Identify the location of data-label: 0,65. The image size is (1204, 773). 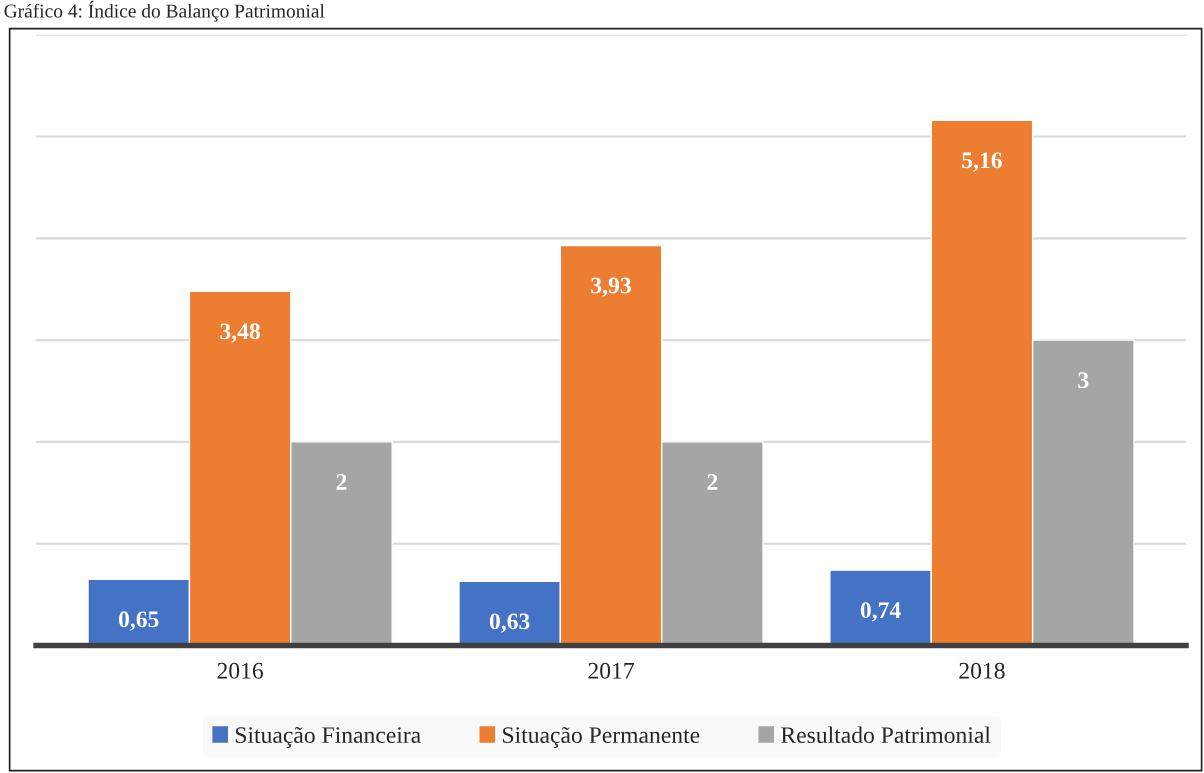
(138, 621).